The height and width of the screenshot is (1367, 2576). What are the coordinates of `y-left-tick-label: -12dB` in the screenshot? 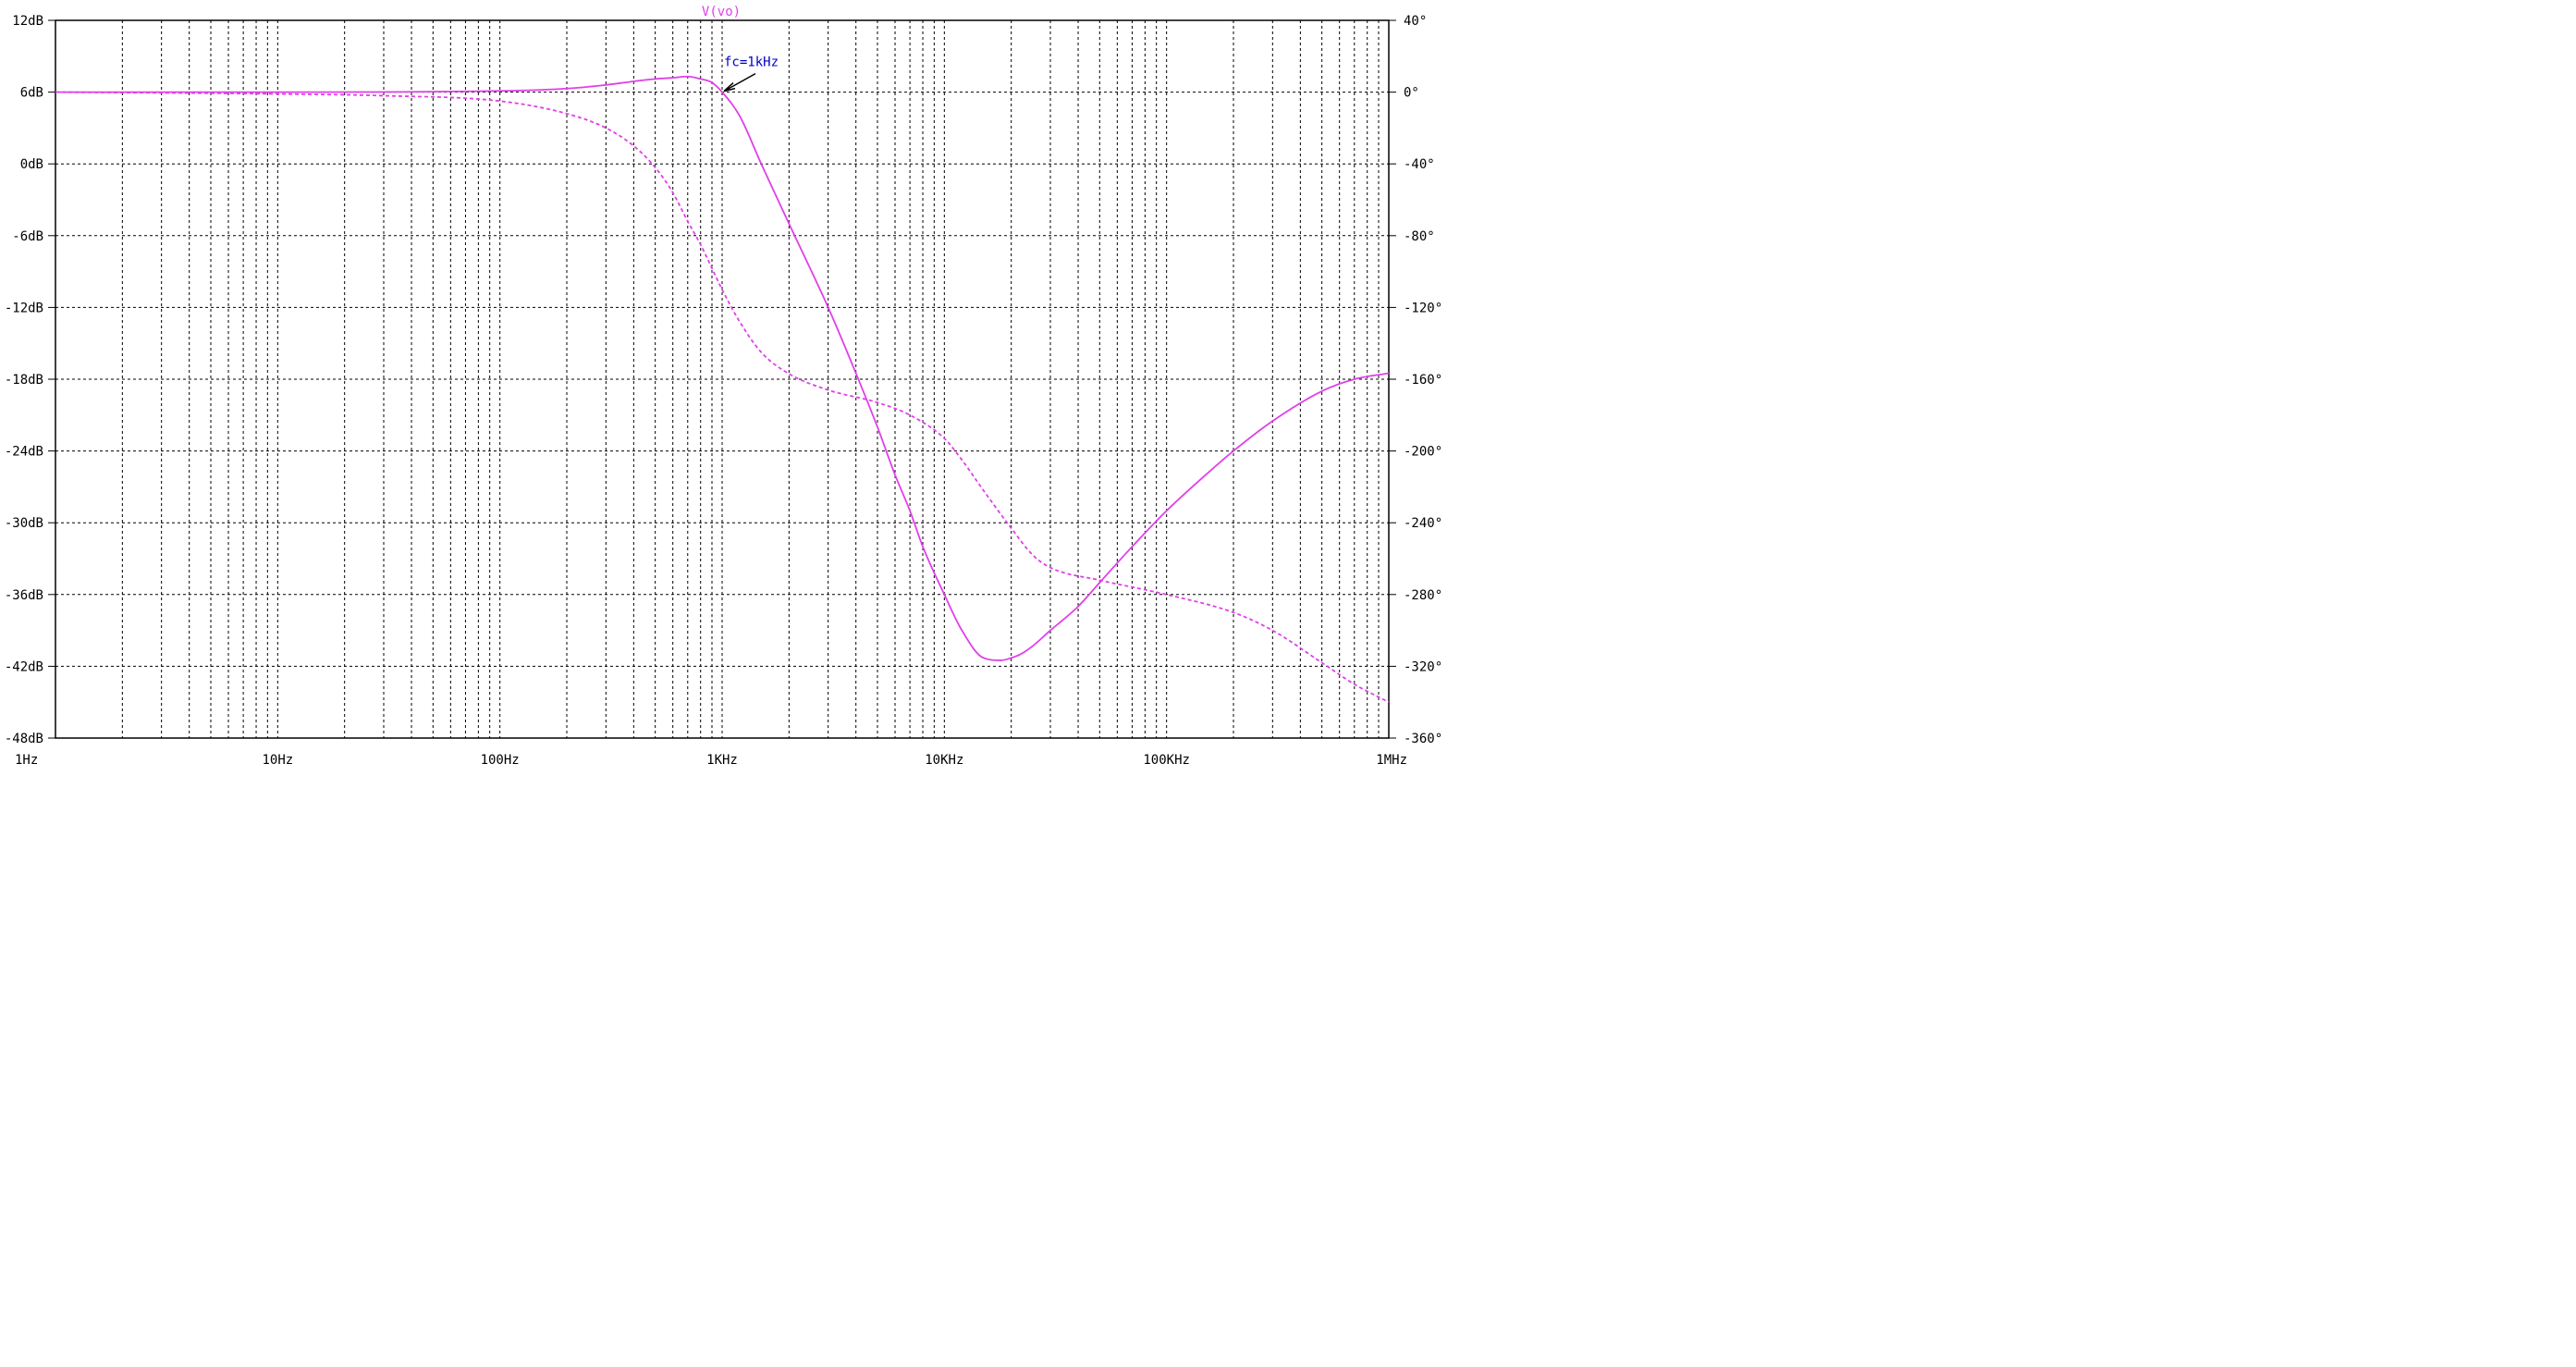 It's located at (24, 308).